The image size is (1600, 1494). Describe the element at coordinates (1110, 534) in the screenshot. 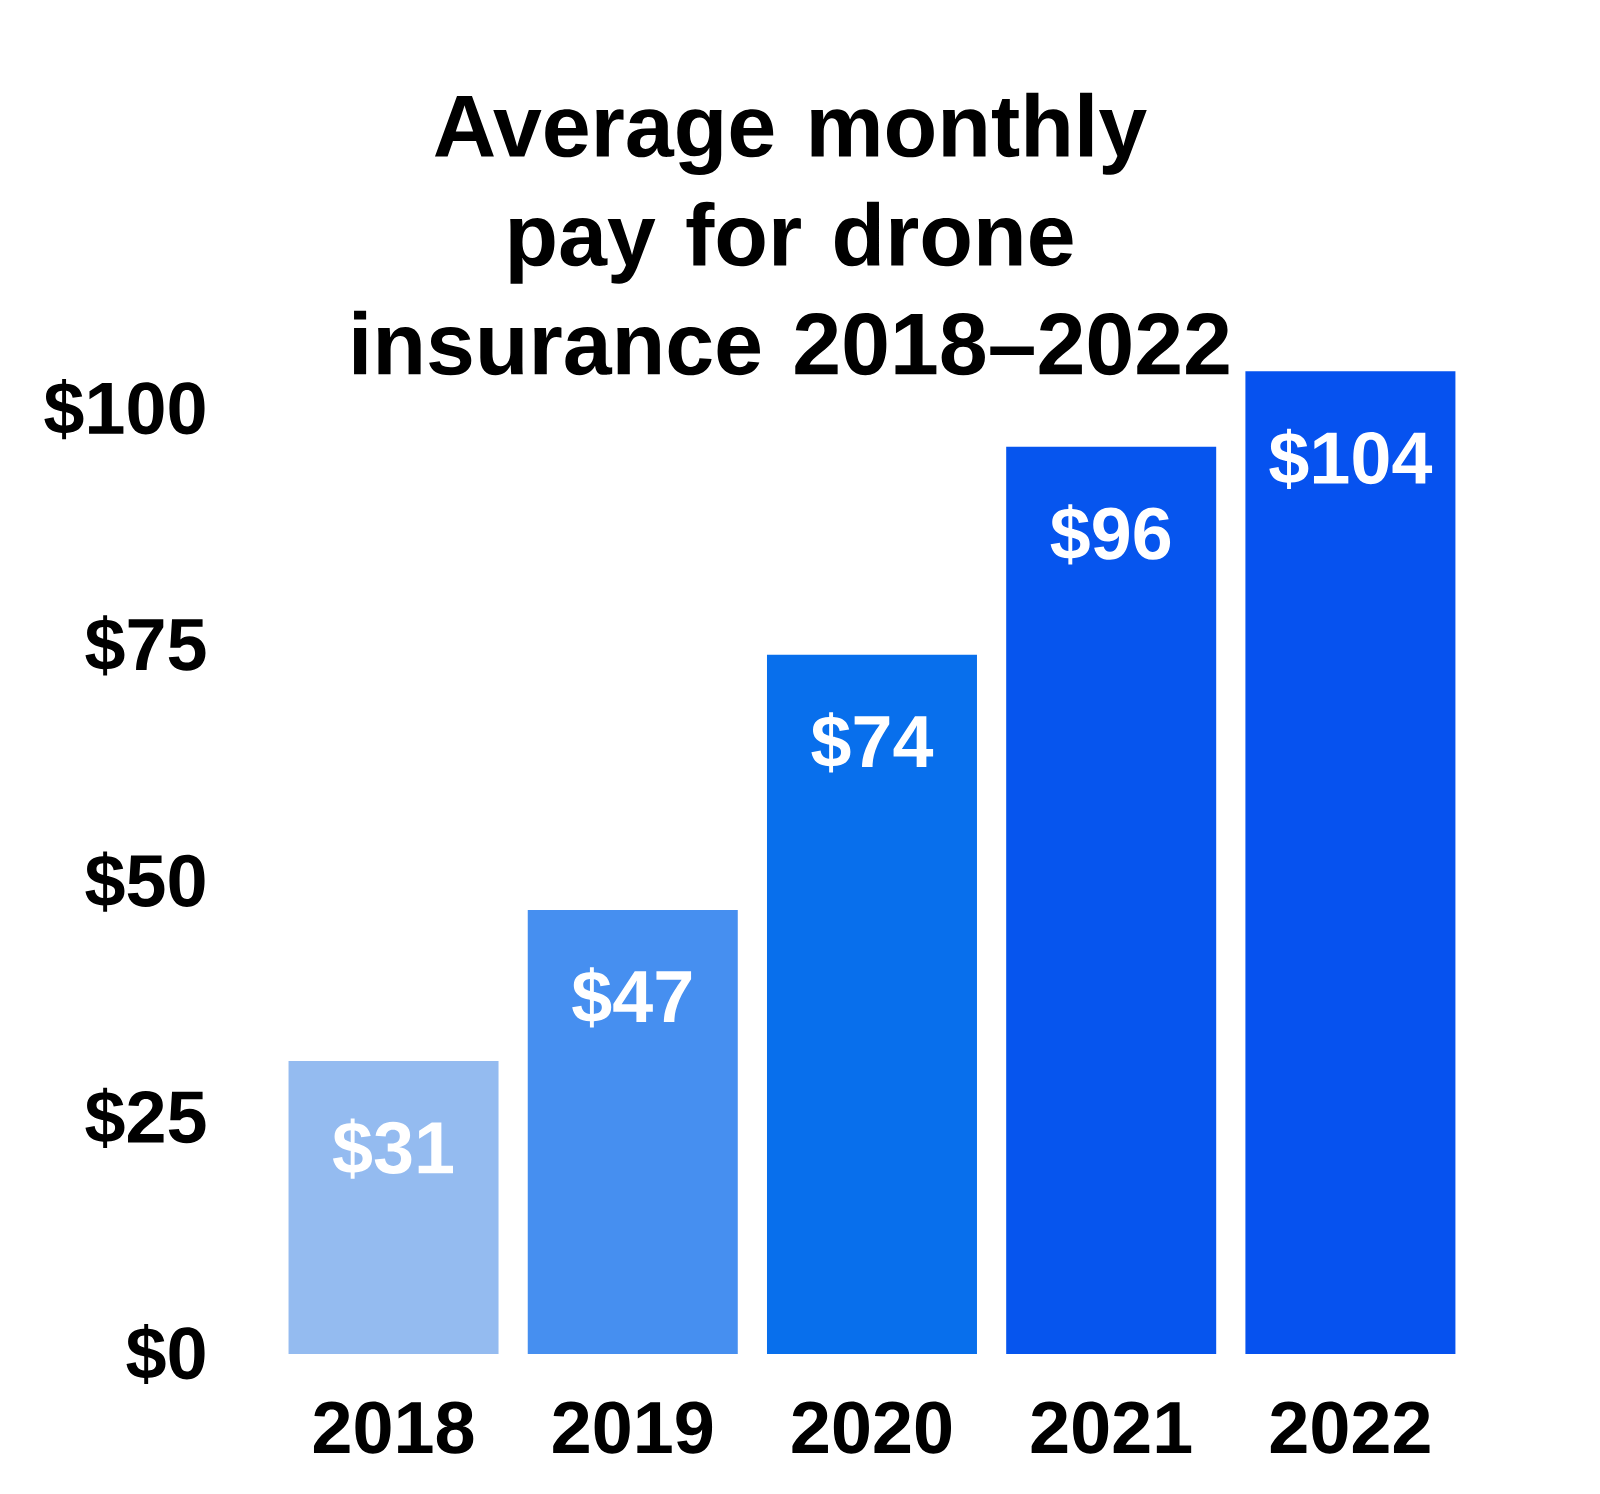

I see `data-label: $96` at that location.